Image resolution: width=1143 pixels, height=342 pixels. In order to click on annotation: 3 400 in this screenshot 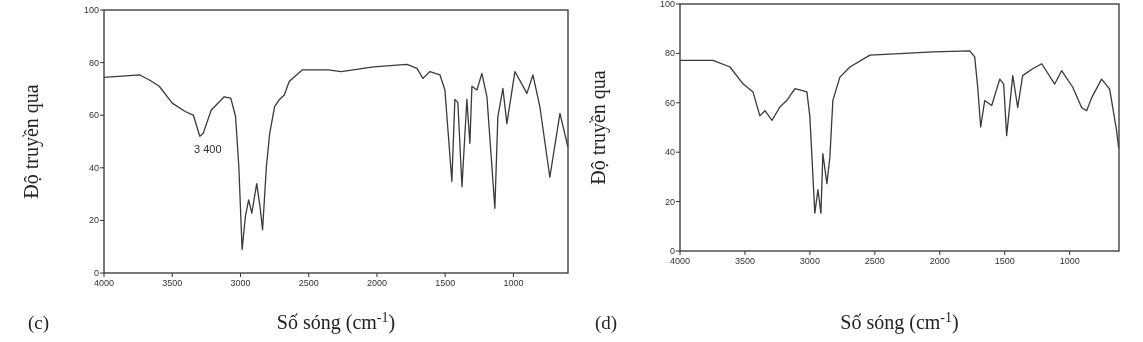, I will do `click(208, 149)`.